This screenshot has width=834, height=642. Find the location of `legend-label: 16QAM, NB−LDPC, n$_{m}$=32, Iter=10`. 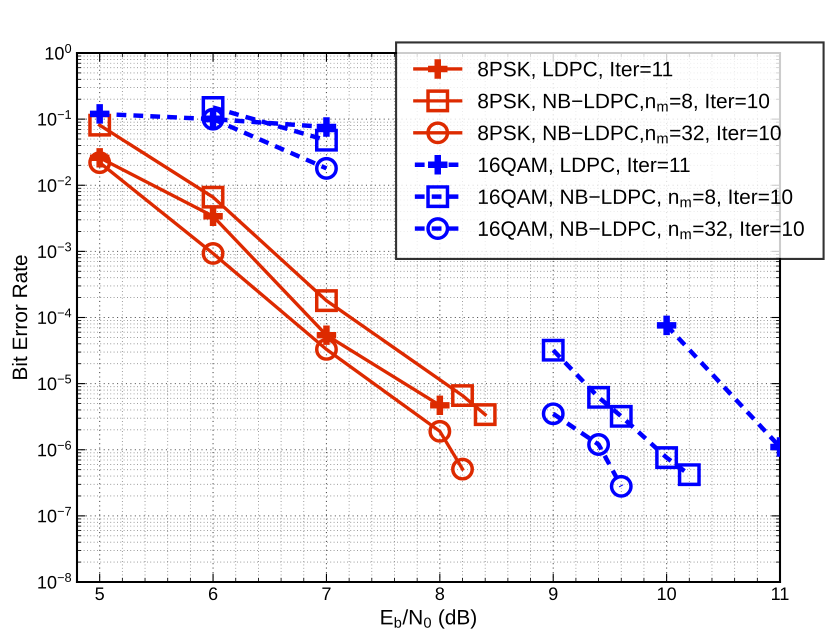

legend-label: 16QAM, NB−LDPC, n$_{m}$=32, Iter=10 is located at coordinates (641, 230).